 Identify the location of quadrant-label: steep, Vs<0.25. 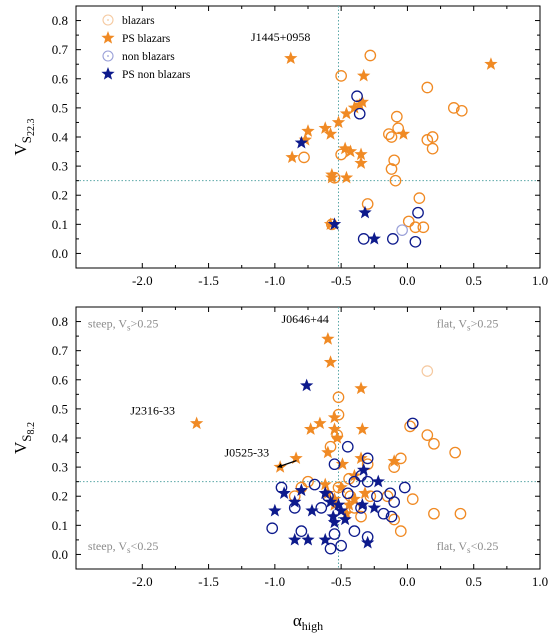
(123, 547).